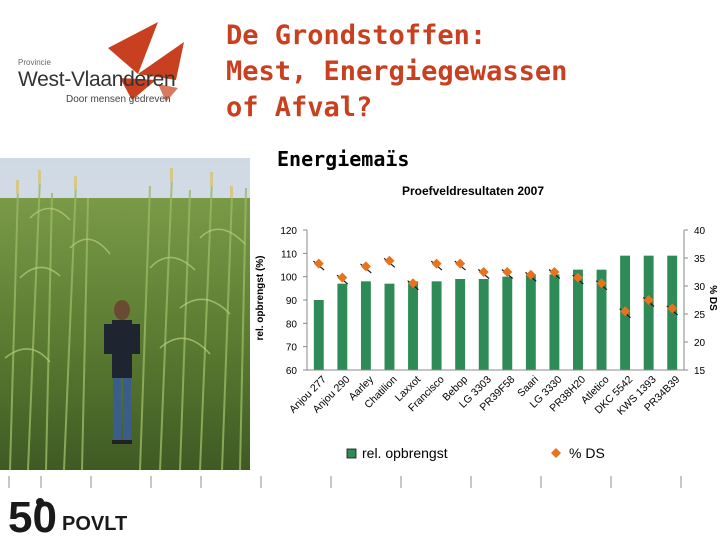  I want to click on title-line: of Afval?, so click(299, 107).